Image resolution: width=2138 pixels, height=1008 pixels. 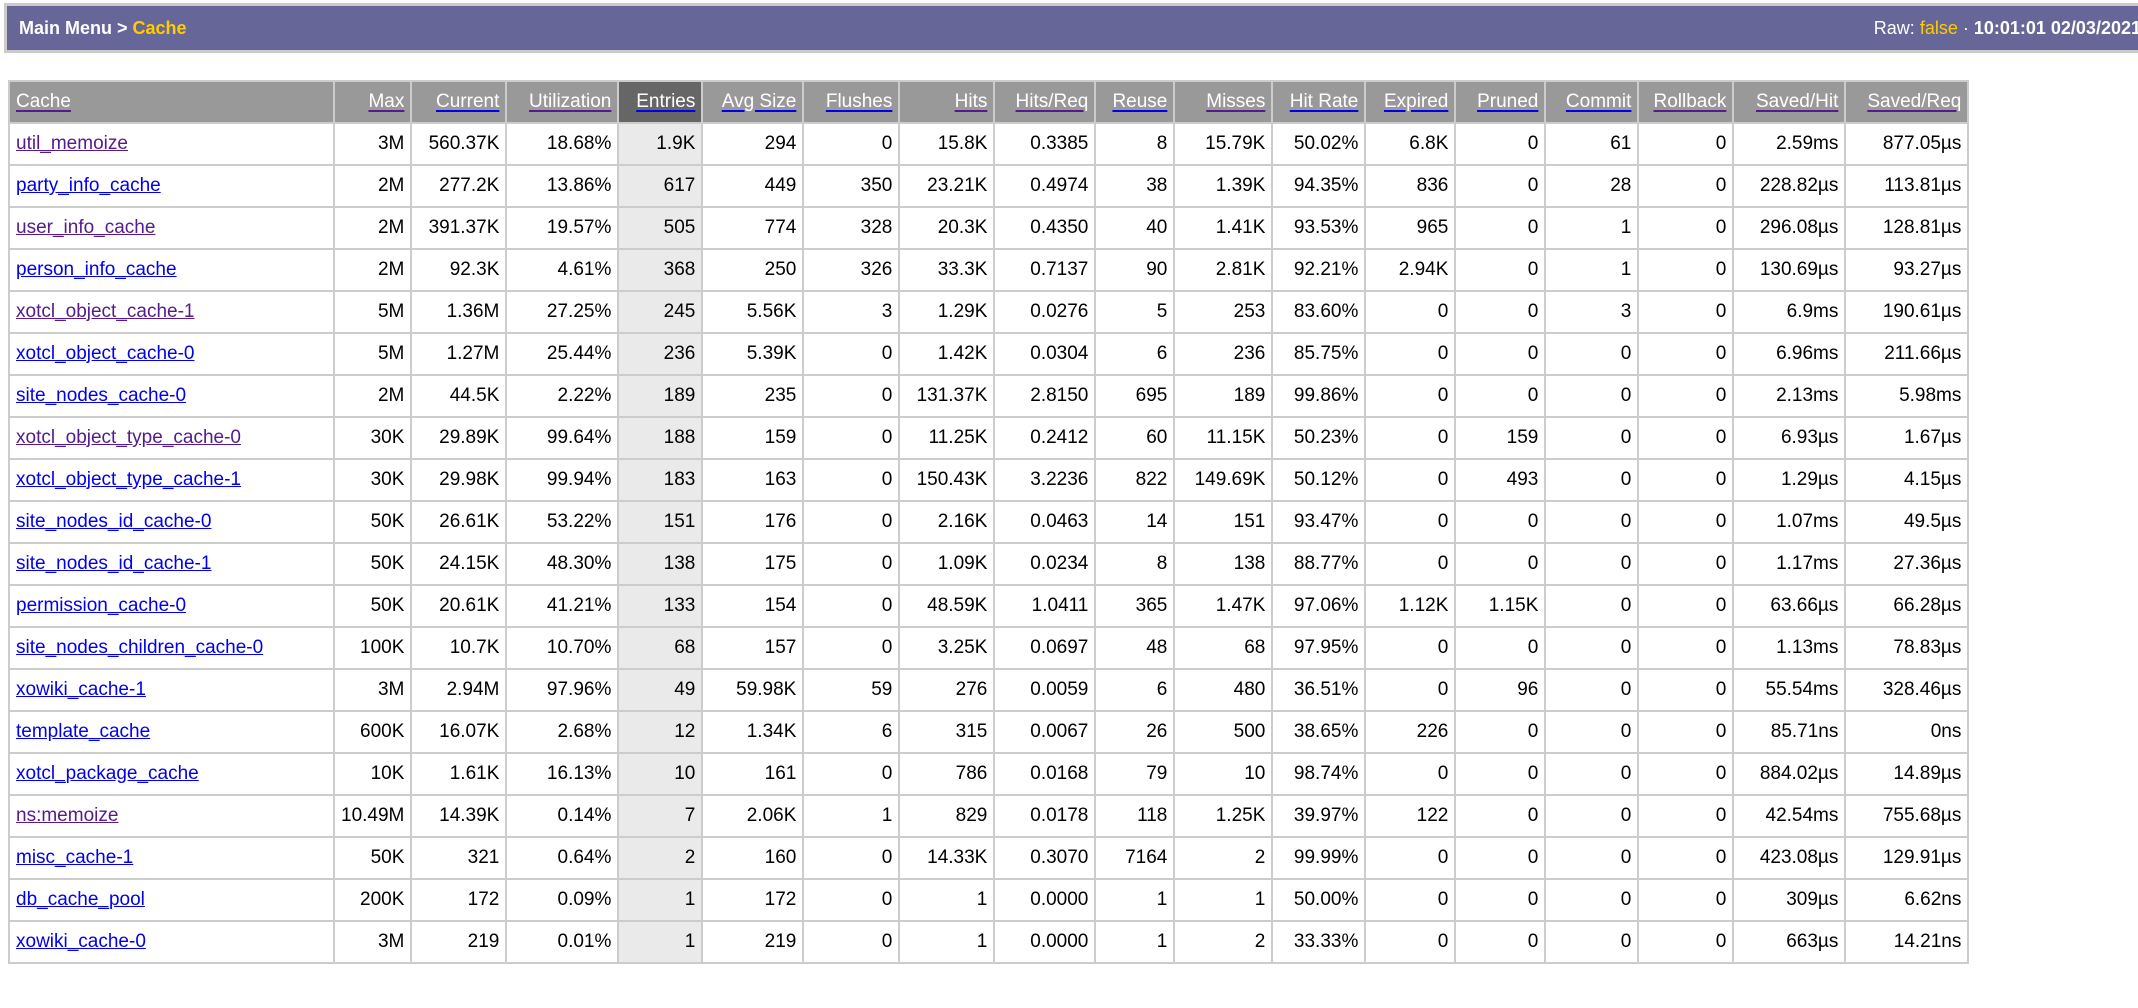 What do you see at coordinates (67, 815) in the screenshot?
I see `cache-name-link: ns:memoize` at bounding box center [67, 815].